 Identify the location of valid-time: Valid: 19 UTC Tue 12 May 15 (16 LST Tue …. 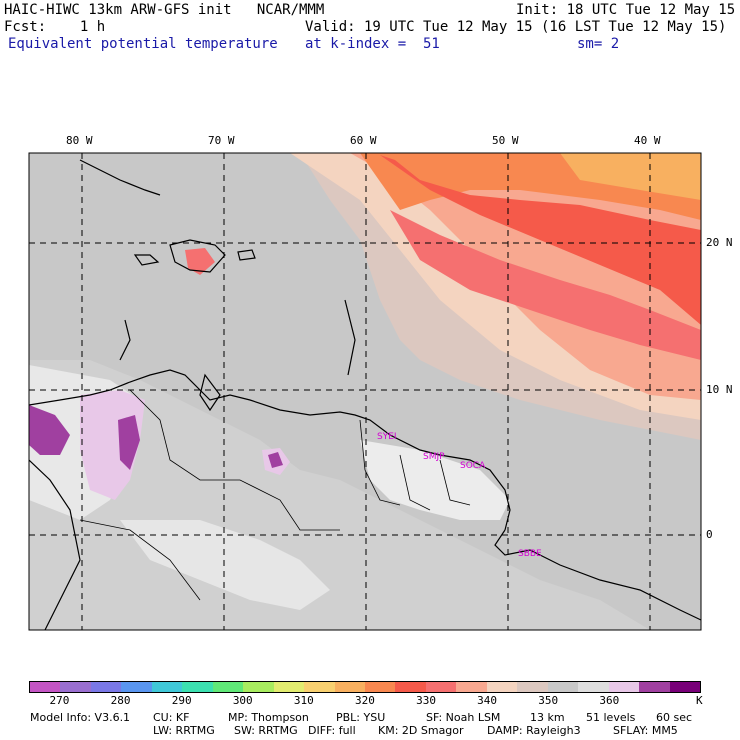
(516, 27).